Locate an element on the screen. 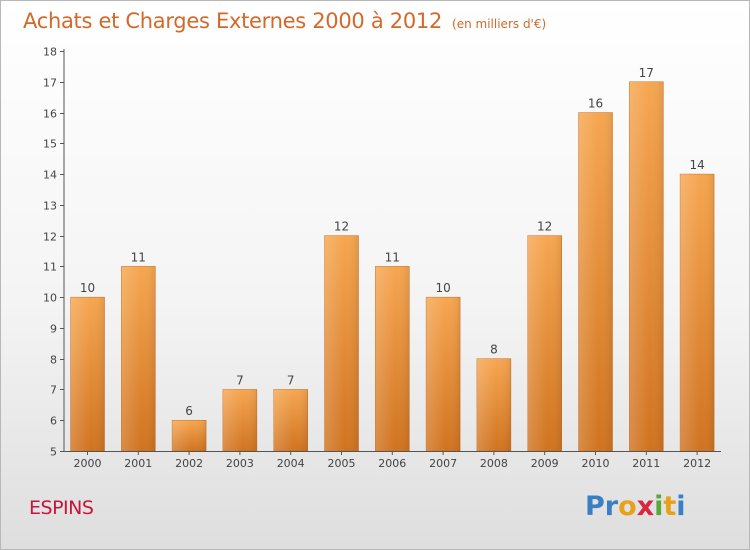  logo-letter: t is located at coordinates (670, 506).